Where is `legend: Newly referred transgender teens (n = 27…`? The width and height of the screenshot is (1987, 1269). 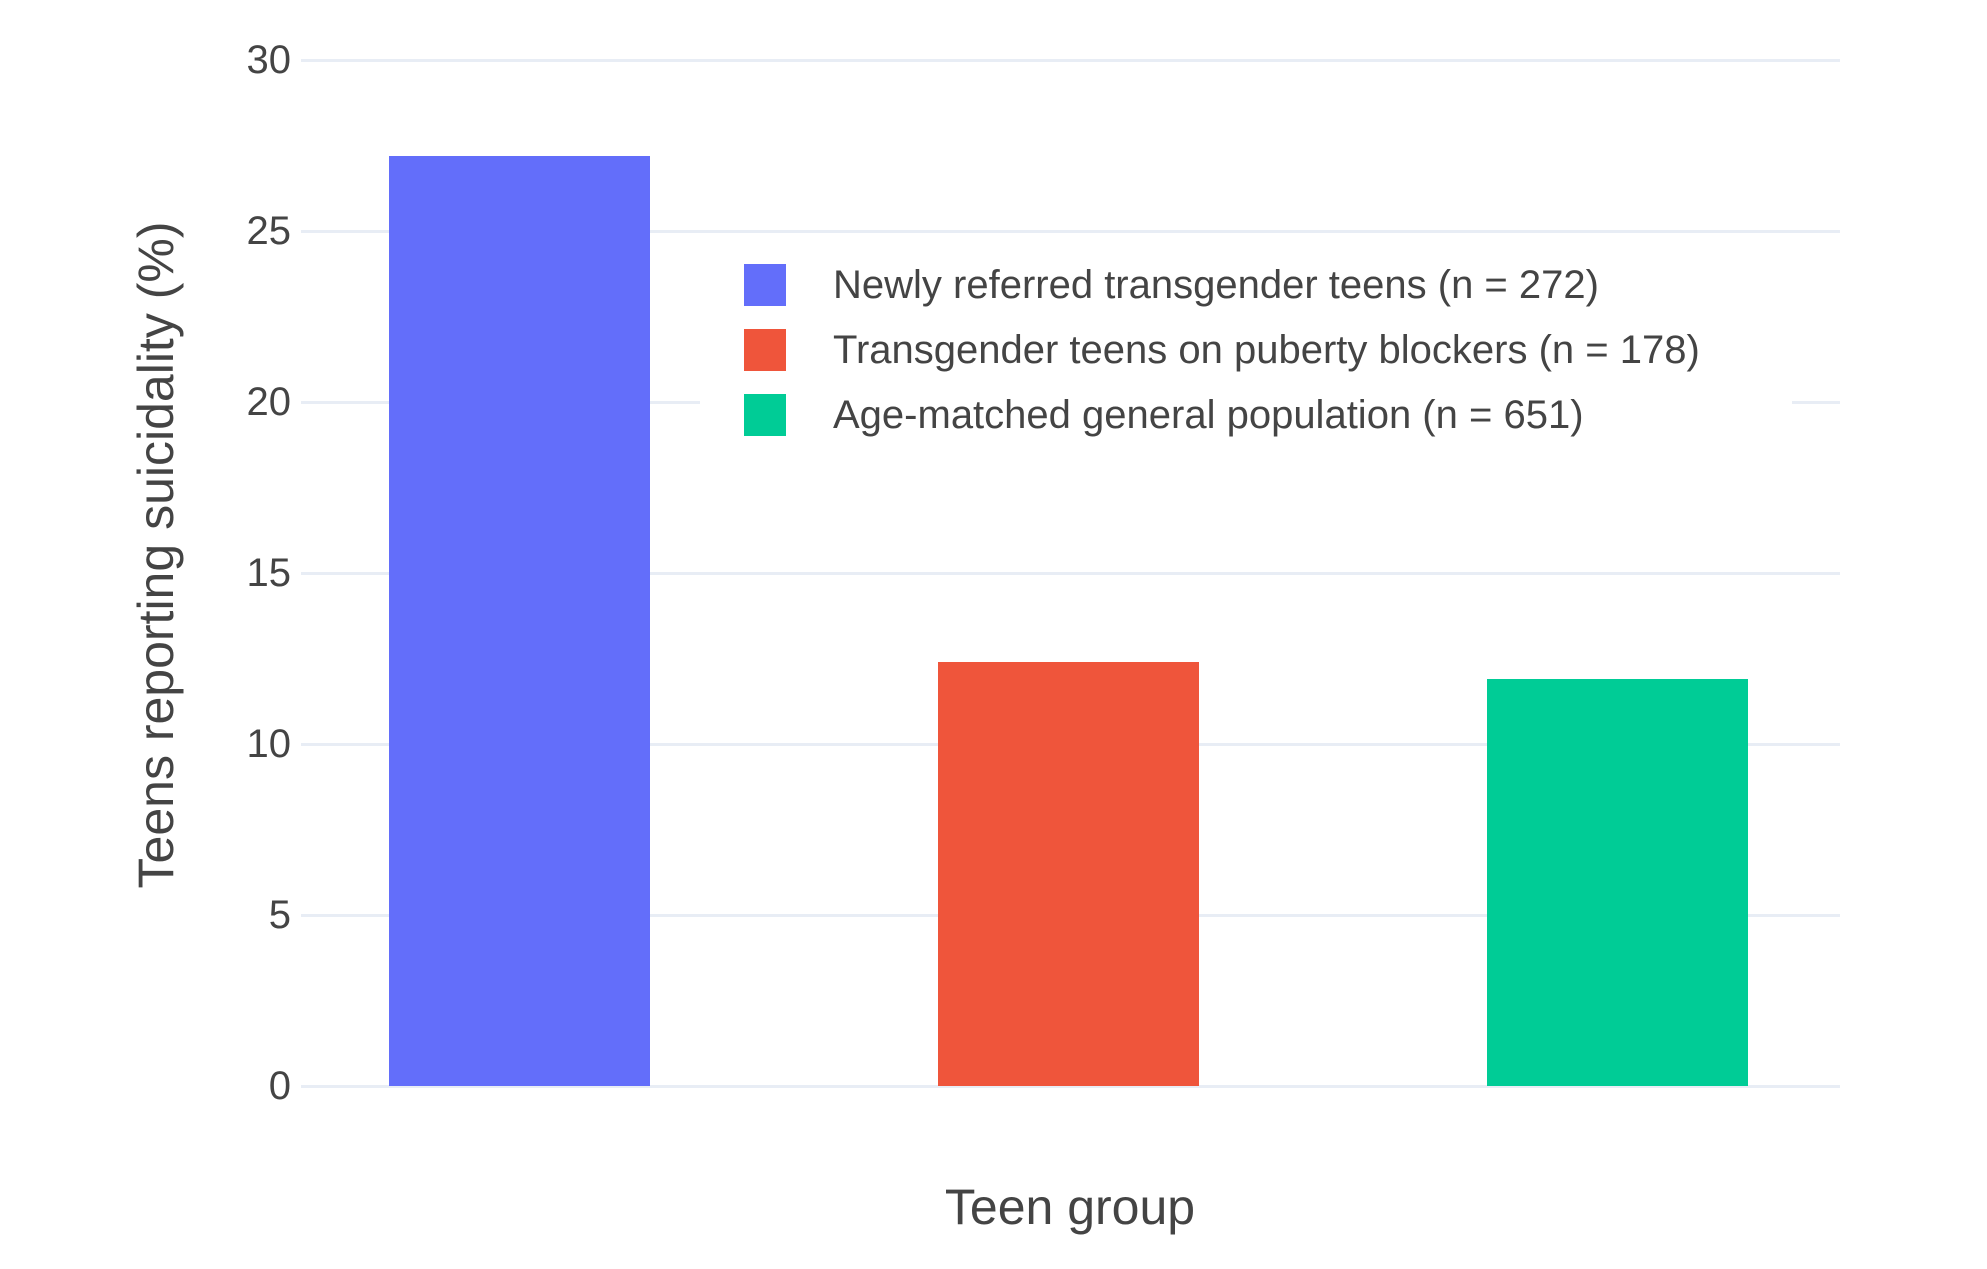
legend: Newly referred transgender teens (n = 27… is located at coordinates (1246, 351).